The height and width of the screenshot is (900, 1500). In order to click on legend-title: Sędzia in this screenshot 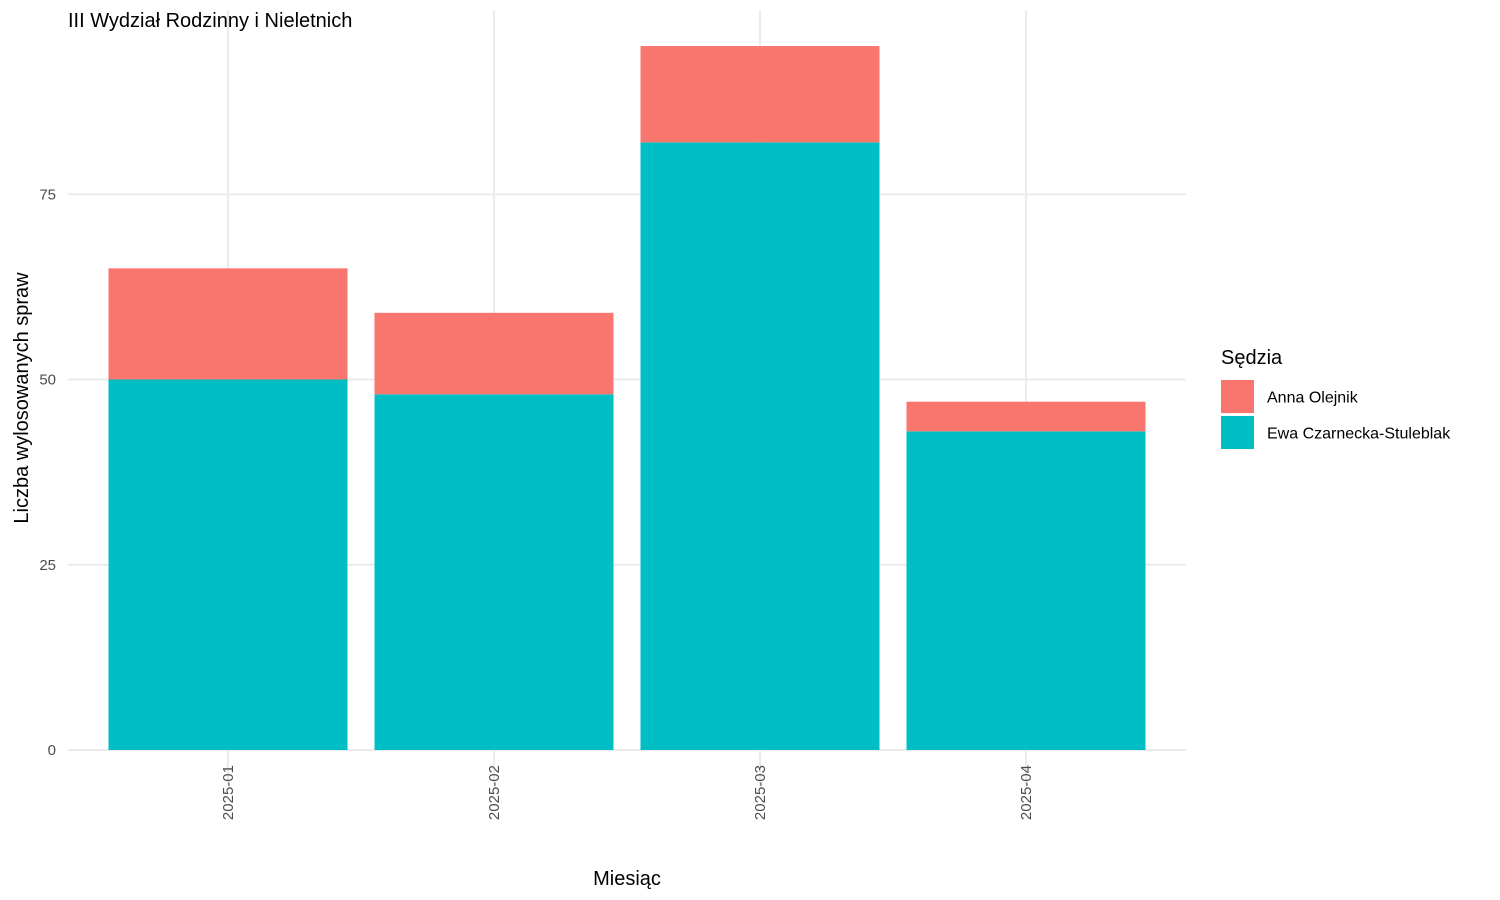, I will do `click(1252, 358)`.